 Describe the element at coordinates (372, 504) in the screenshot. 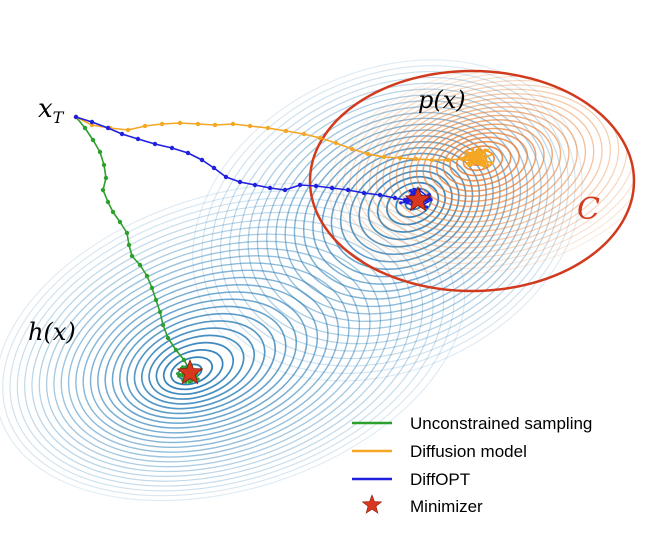

I see `legend-star-icon` at that location.